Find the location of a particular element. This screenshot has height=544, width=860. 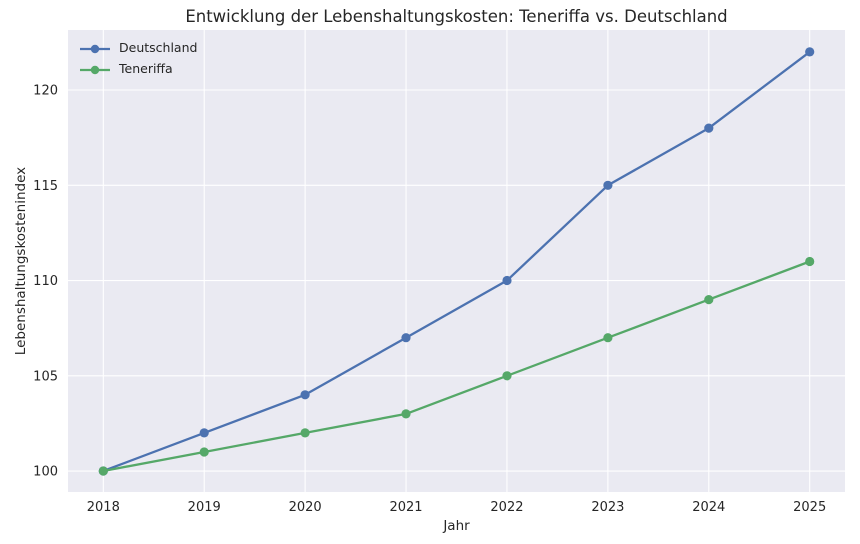

legend-item-deutschland: Deutschland is located at coordinates (138, 48).